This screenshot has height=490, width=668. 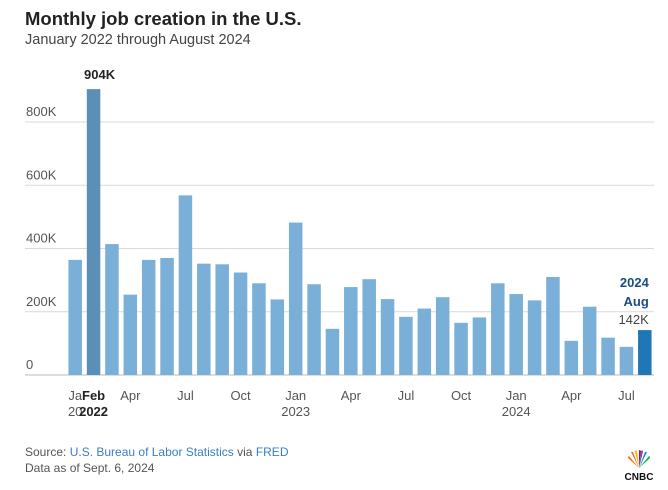 I want to click on x-tick-year-label: 20, so click(x=75, y=411).